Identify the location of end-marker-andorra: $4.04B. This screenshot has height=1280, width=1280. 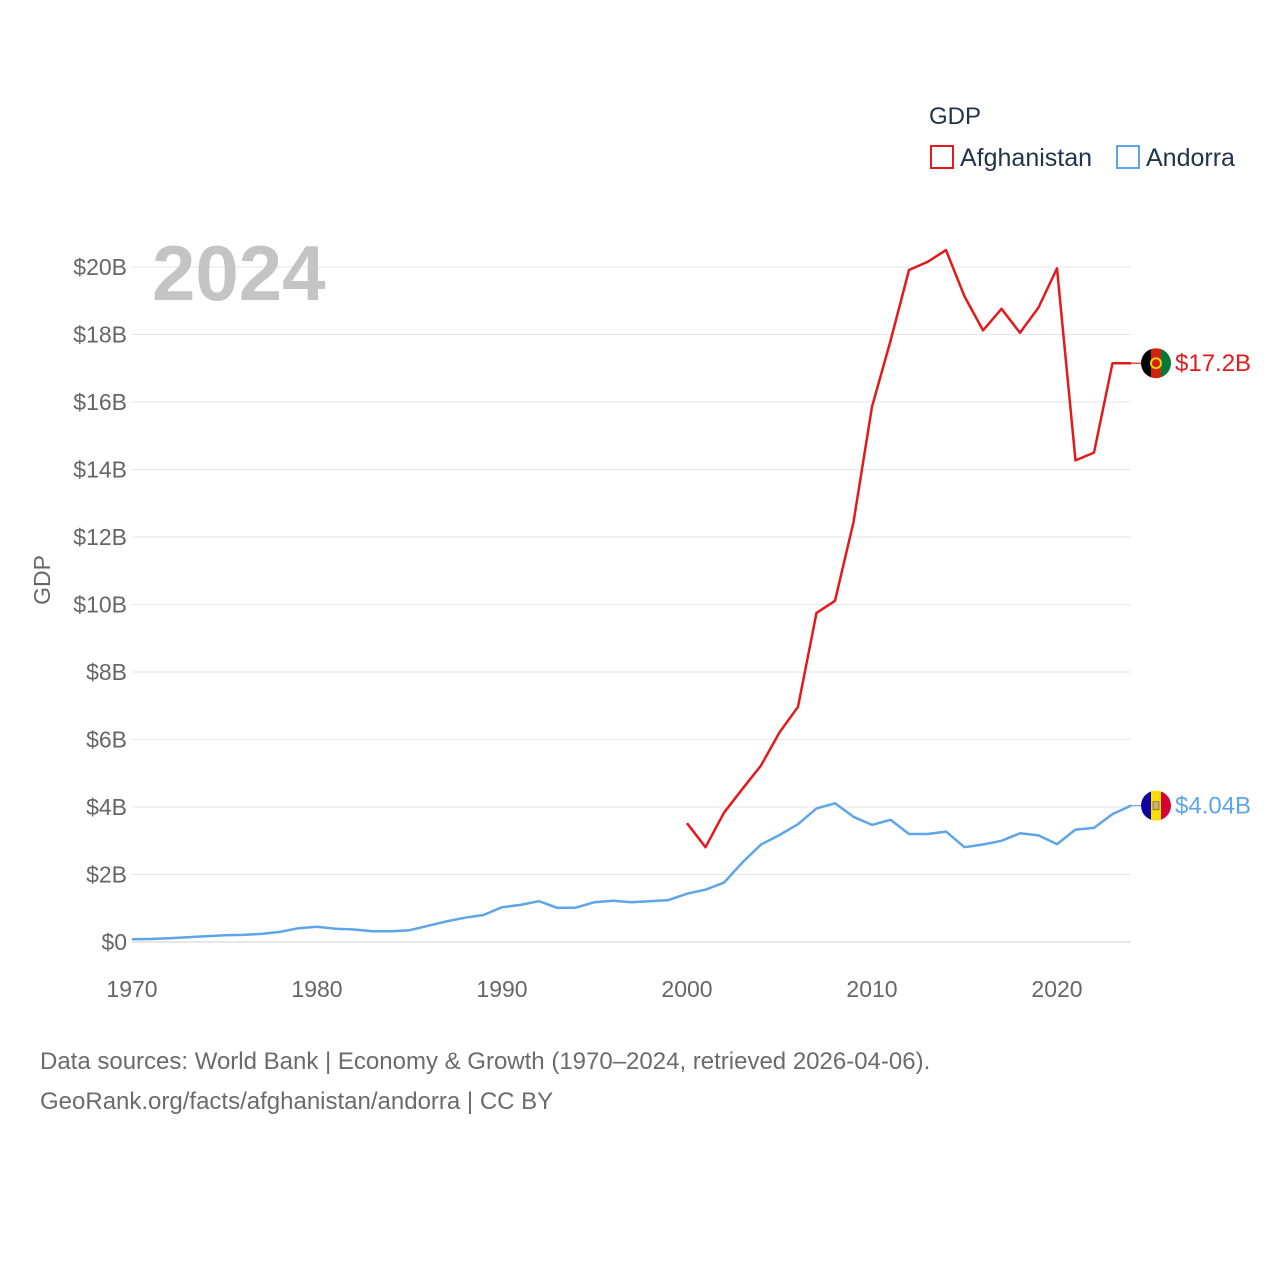
(1191, 805).